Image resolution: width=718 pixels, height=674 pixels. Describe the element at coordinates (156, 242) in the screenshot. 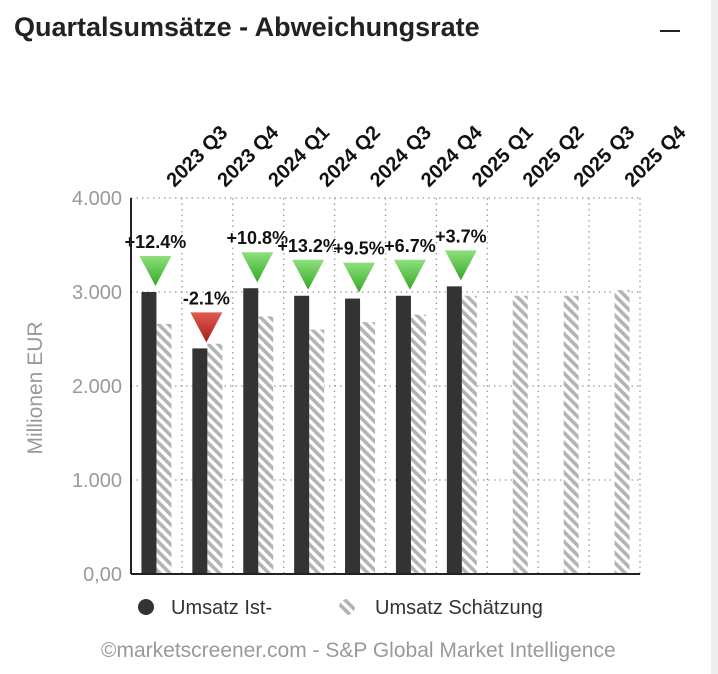

I see `deviation-label: +12.4%` at that location.